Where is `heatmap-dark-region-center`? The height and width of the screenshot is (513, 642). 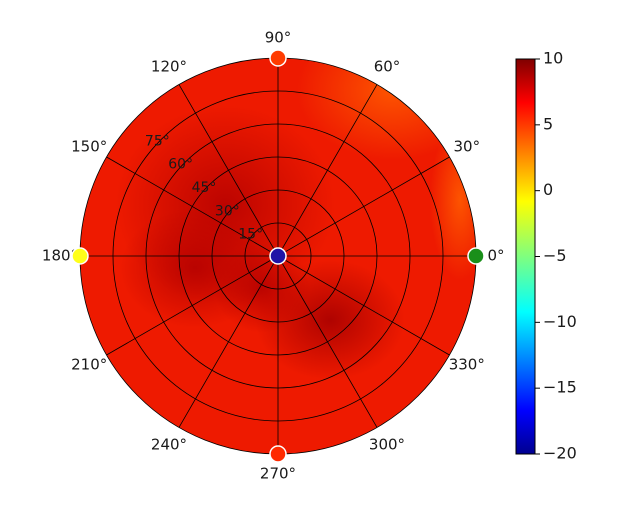
heatmap-dark-region-center is located at coordinates (262, 288).